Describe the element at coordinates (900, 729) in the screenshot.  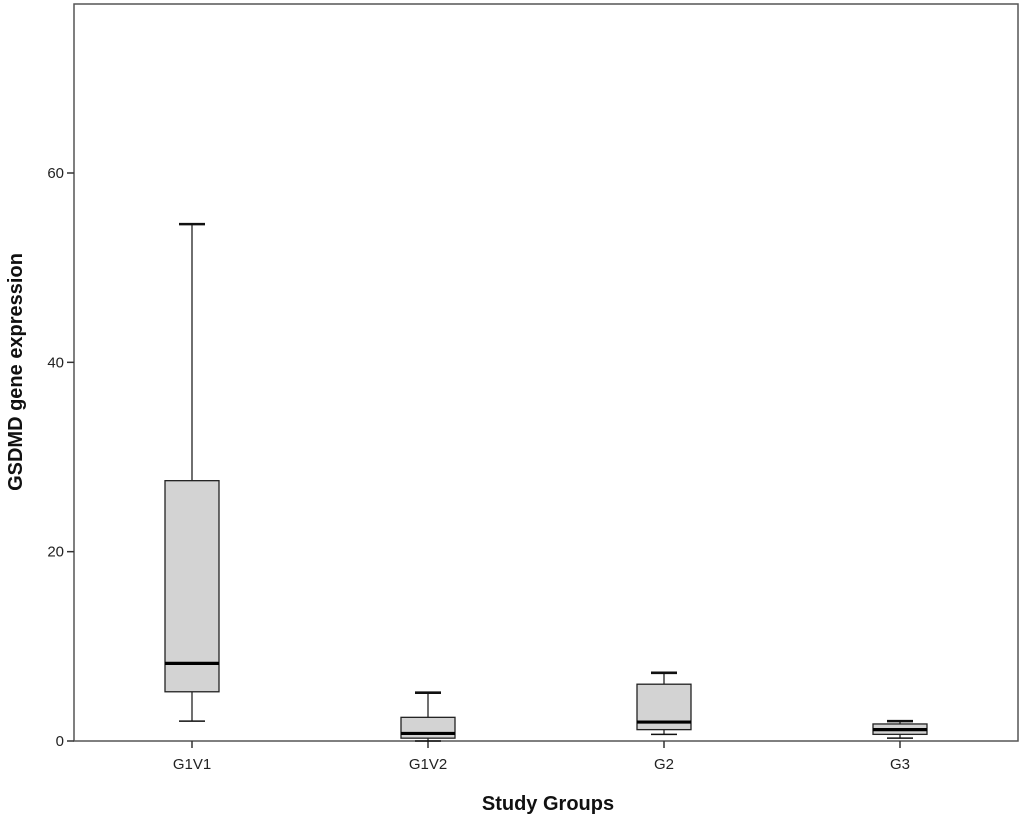
I see `box-G3` at that location.